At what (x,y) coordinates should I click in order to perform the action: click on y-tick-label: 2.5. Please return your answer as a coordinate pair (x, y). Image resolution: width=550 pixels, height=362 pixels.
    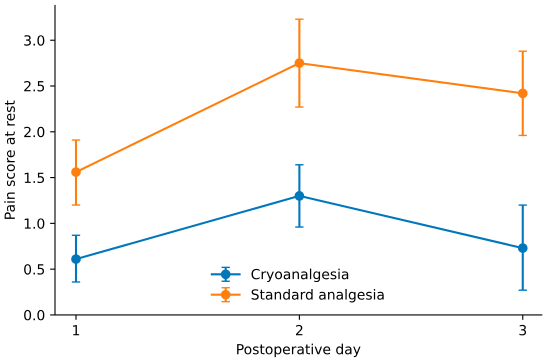
    Looking at the image, I should click on (34, 86).